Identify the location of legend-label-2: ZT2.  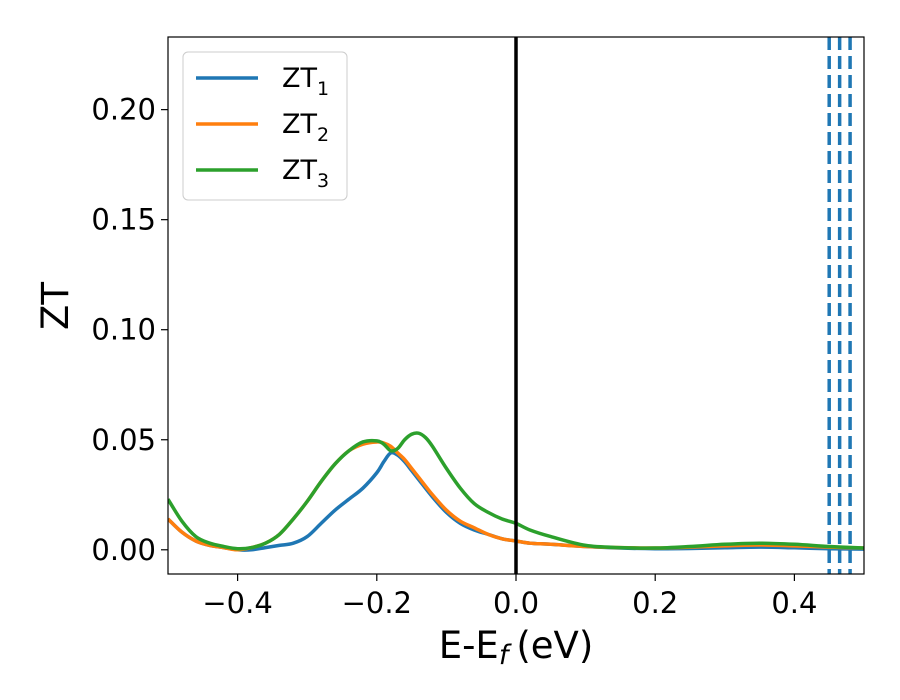
(305, 127).